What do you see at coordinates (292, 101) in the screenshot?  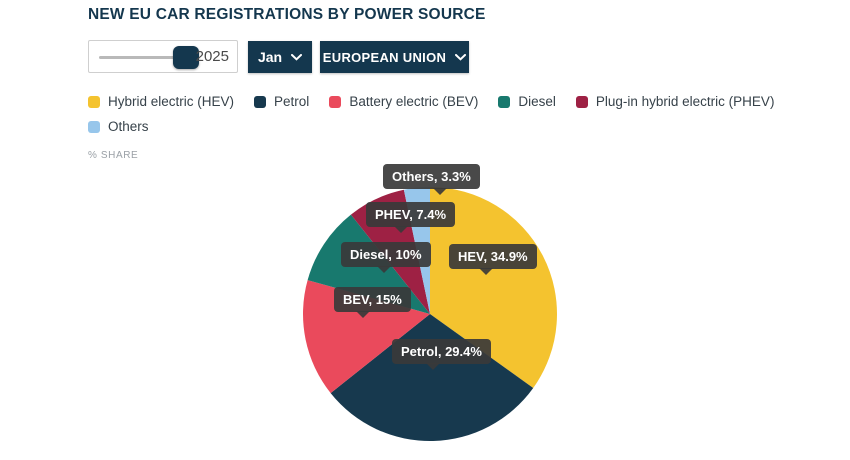 I see `legend-label-petrol: Petrol` at bounding box center [292, 101].